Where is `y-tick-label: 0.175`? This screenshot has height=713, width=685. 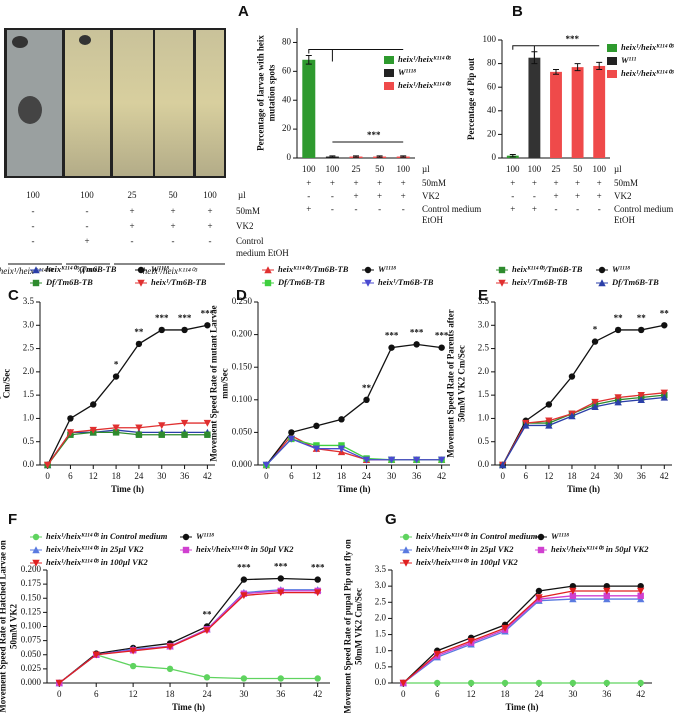
y-tick-label: 0.175 is located at coordinates (31, 583).